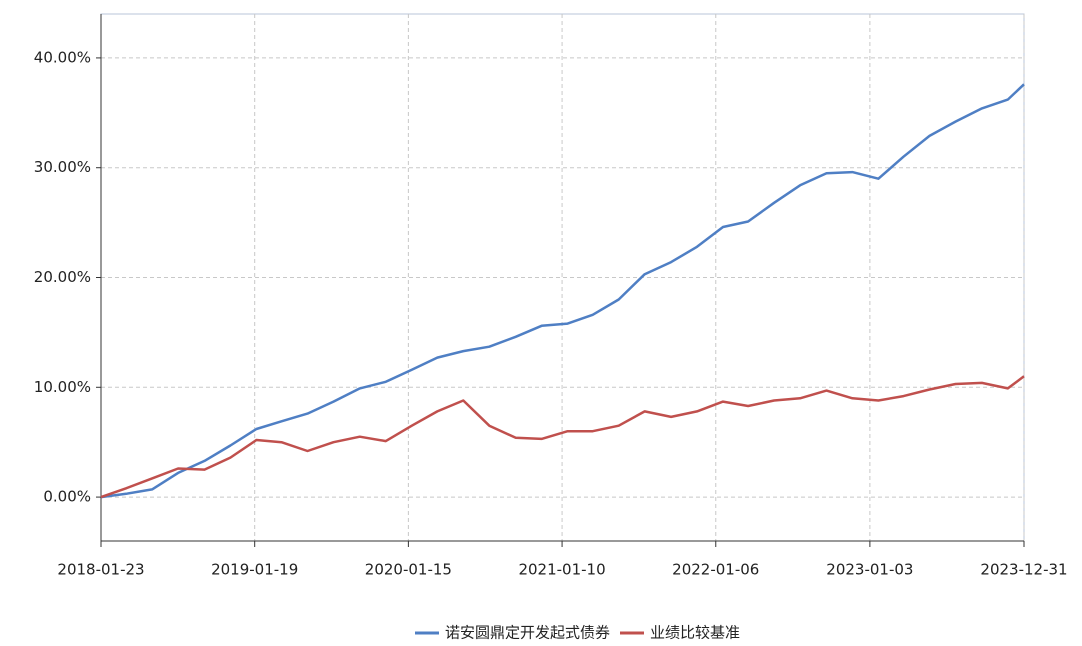 Image resolution: width=1082 pixels, height=646 pixels. What do you see at coordinates (1023, 570) in the screenshot?
I see `x-tick-label: 2023-12-31` at bounding box center [1023, 570].